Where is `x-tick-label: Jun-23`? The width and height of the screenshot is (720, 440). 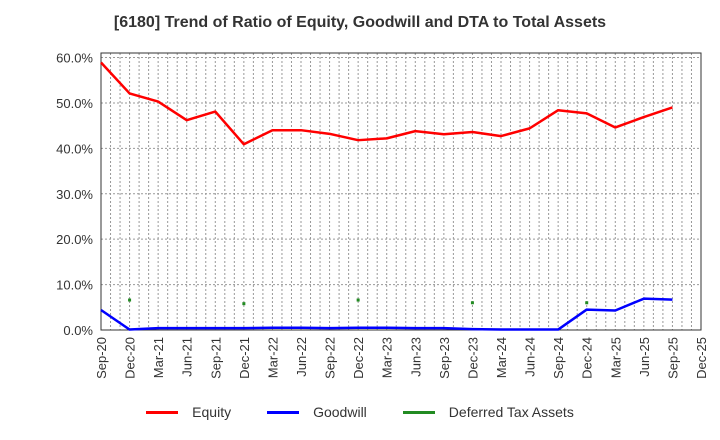
x-tick-label: Jun-23 is located at coordinates (415, 357).